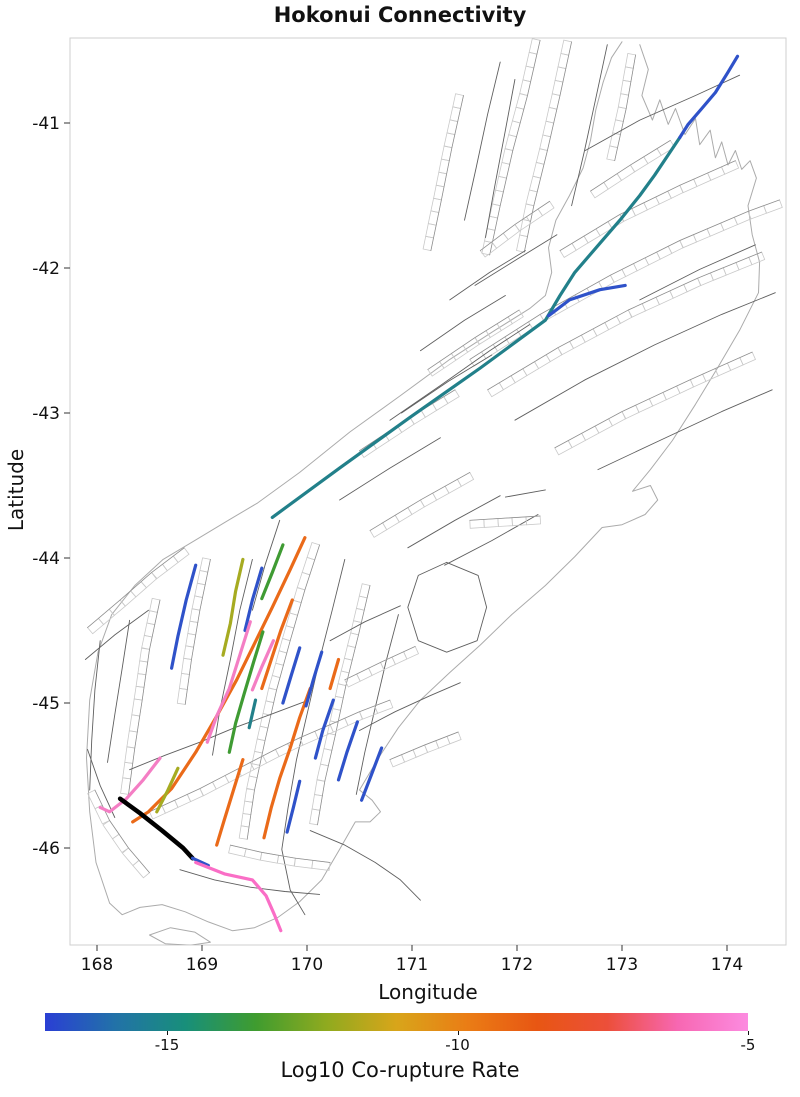  Describe the element at coordinates (97, 965) in the screenshot. I see `svg-text: 168` at that location.